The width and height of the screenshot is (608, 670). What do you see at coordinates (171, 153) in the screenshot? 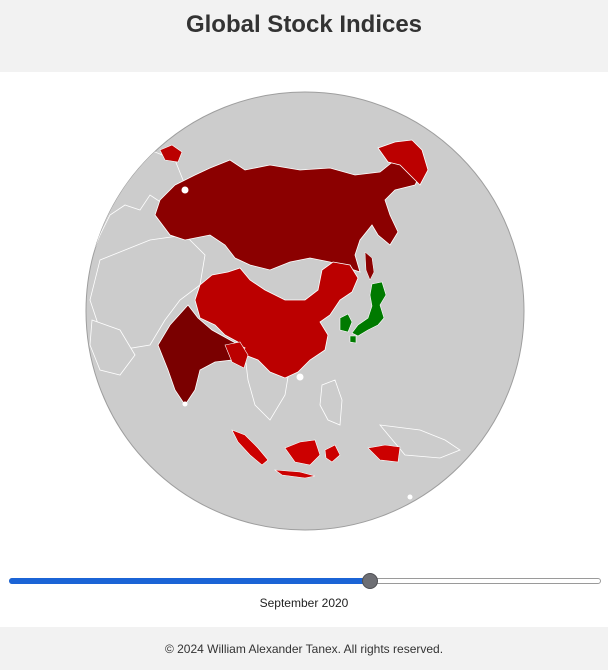
I see `country-russia-northwest` at bounding box center [171, 153].